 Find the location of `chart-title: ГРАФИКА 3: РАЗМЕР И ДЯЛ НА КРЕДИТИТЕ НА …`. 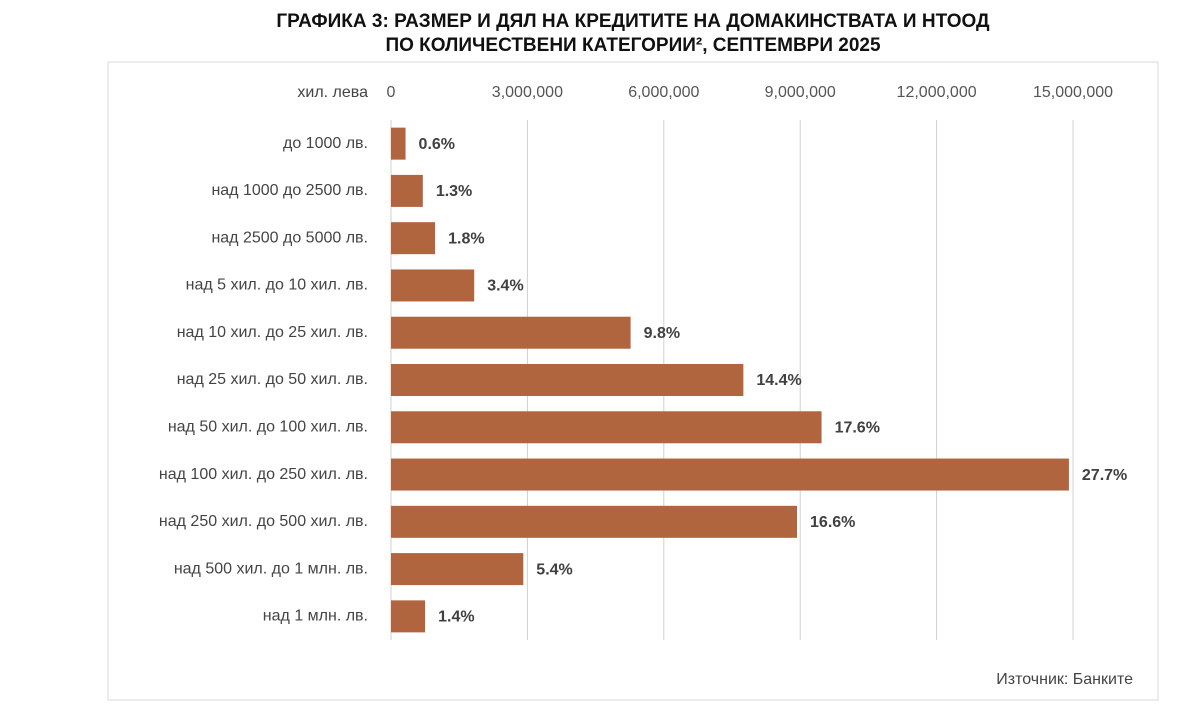

chart-title: ГРАФИКА 3: РАЗМЕР И ДЯЛ НА КРЕДИТИТЕ НА … is located at coordinates (633, 21).